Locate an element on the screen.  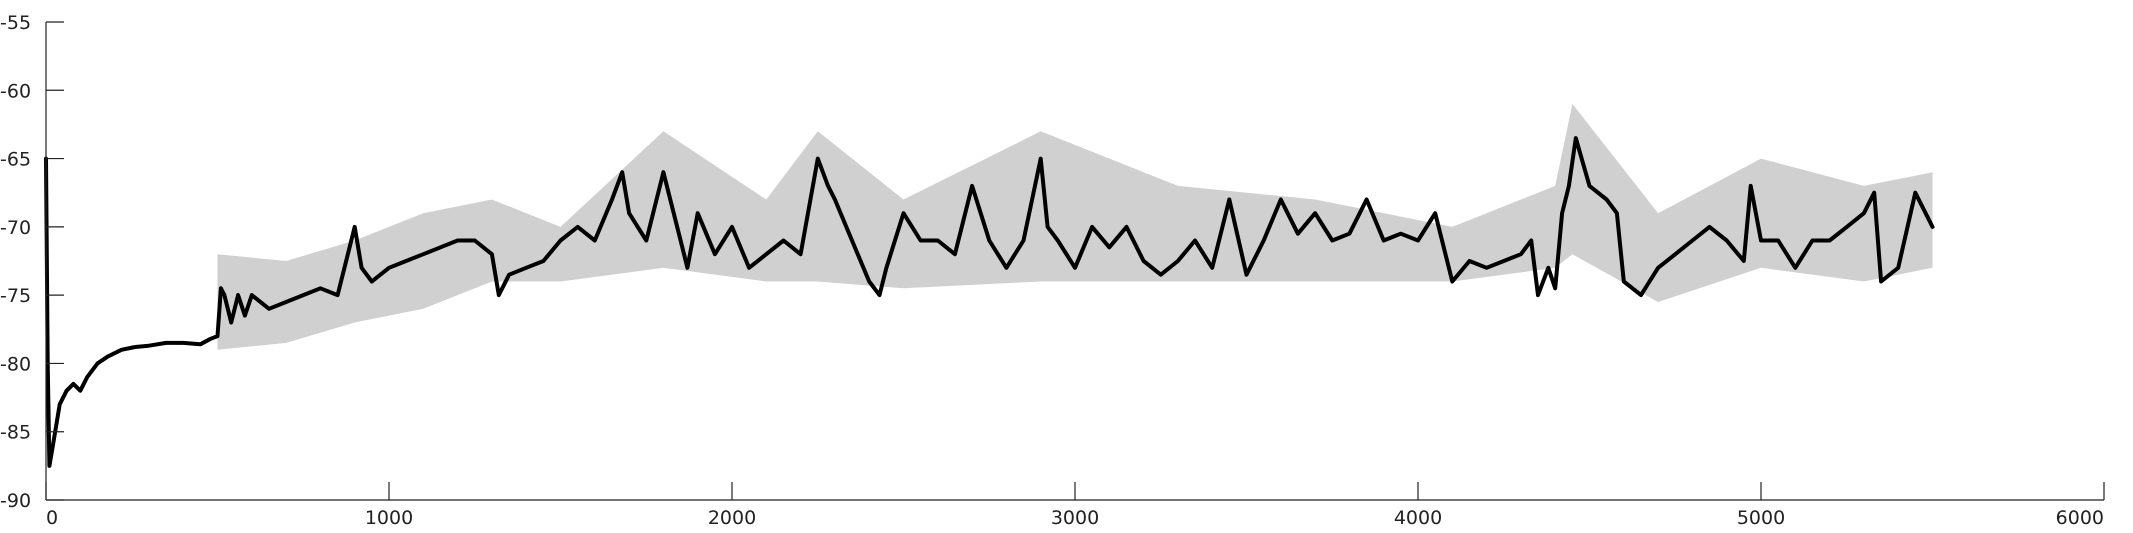
x-tick-label: 1000 is located at coordinates (389, 518).